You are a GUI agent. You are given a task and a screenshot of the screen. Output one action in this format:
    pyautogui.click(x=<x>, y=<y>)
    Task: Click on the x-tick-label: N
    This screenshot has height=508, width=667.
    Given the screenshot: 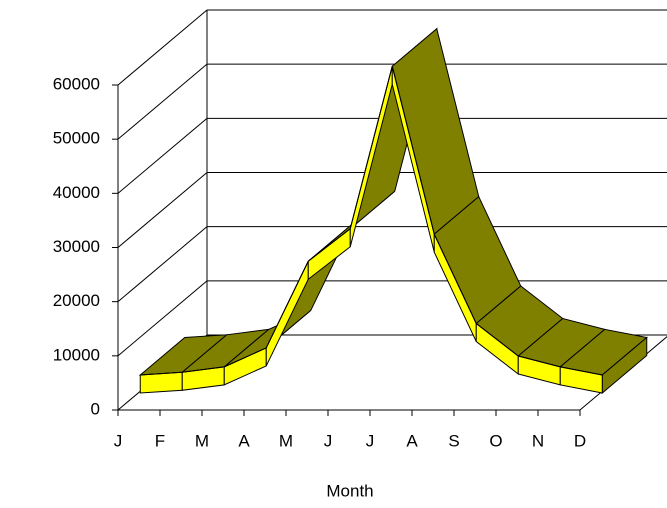 What is the action you would take?
    pyautogui.click(x=538, y=440)
    